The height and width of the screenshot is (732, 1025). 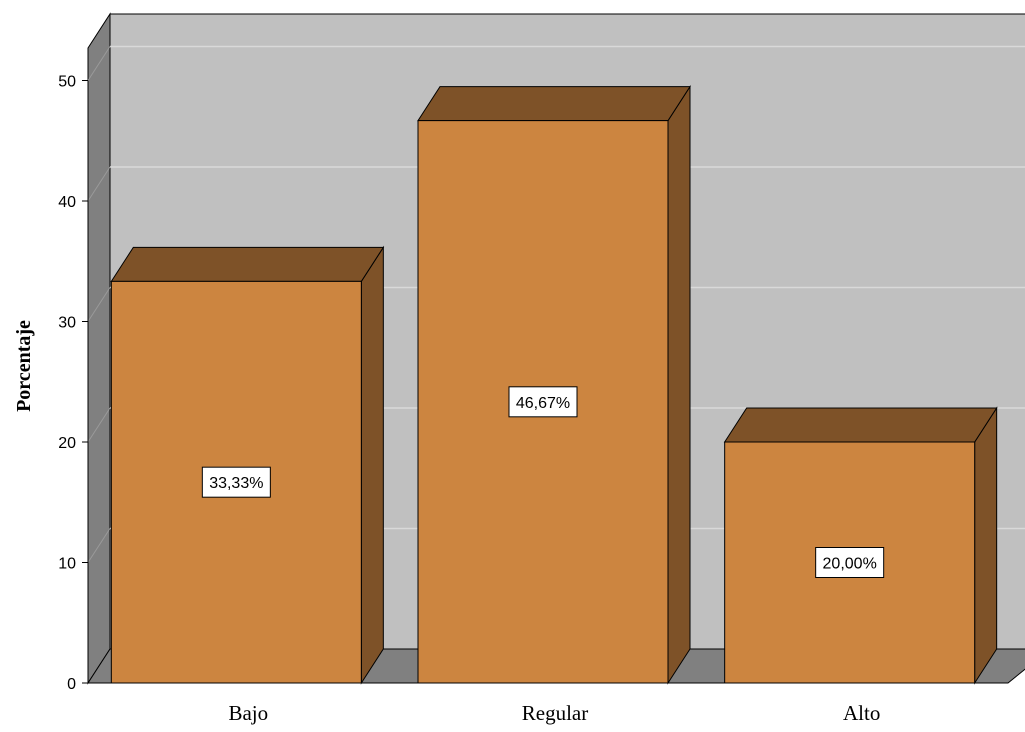 I want to click on data-label: 33,33%, so click(x=236, y=483).